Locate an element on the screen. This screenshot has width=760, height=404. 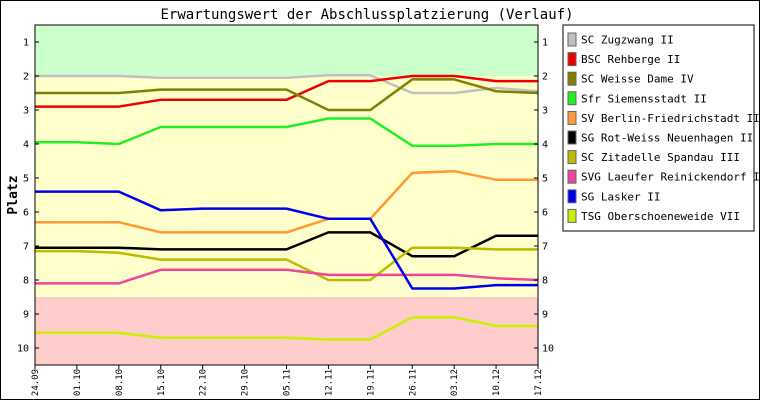
y-axis-label: Platz is located at coordinates (13, 194).